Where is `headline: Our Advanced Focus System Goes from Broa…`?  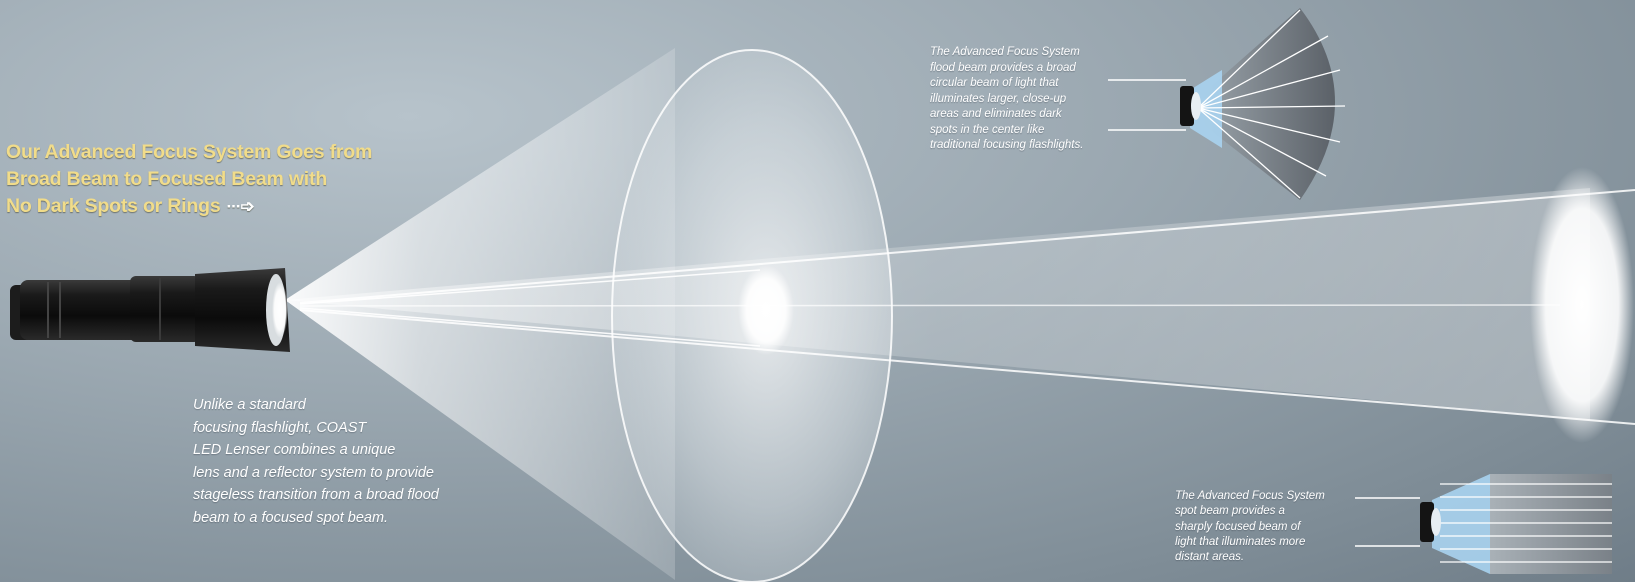 headline: Our Advanced Focus System Goes from Broa… is located at coordinates (189, 179).